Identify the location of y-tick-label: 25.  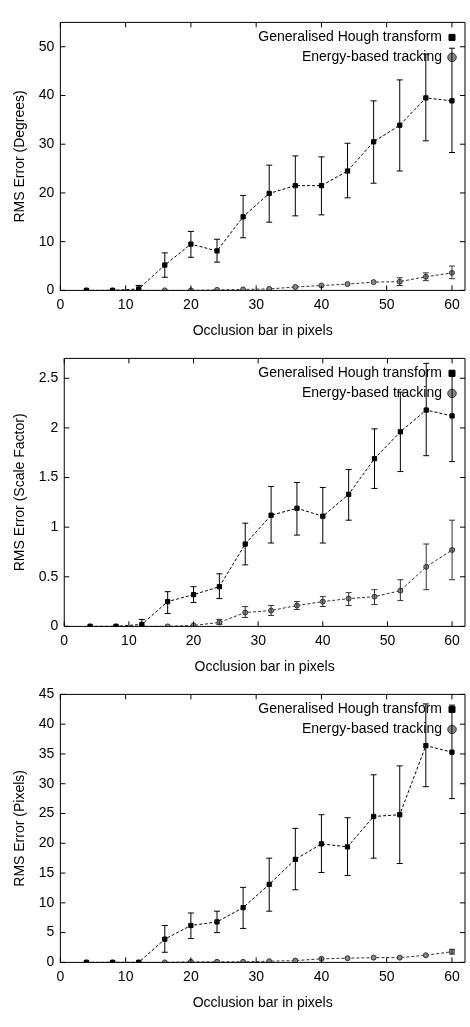
(46, 812).